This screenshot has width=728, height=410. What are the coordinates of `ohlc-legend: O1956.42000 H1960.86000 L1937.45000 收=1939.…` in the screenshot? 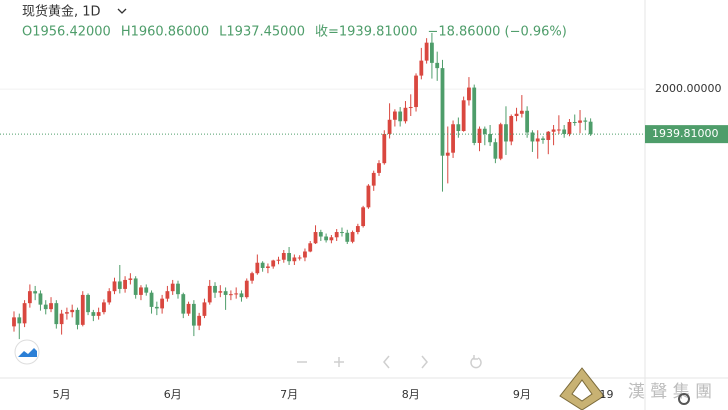 It's located at (294, 32).